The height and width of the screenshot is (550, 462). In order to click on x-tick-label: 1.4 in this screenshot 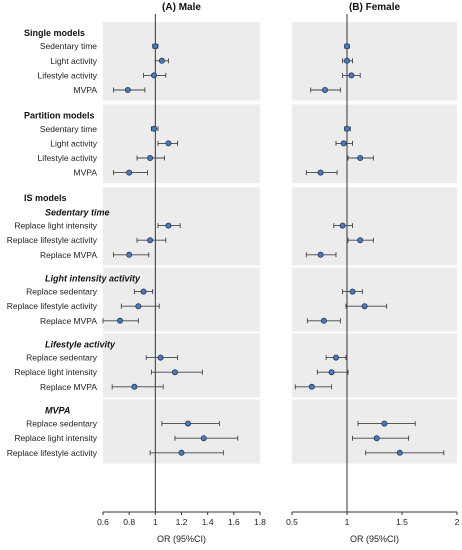, I will do `click(208, 522)`.